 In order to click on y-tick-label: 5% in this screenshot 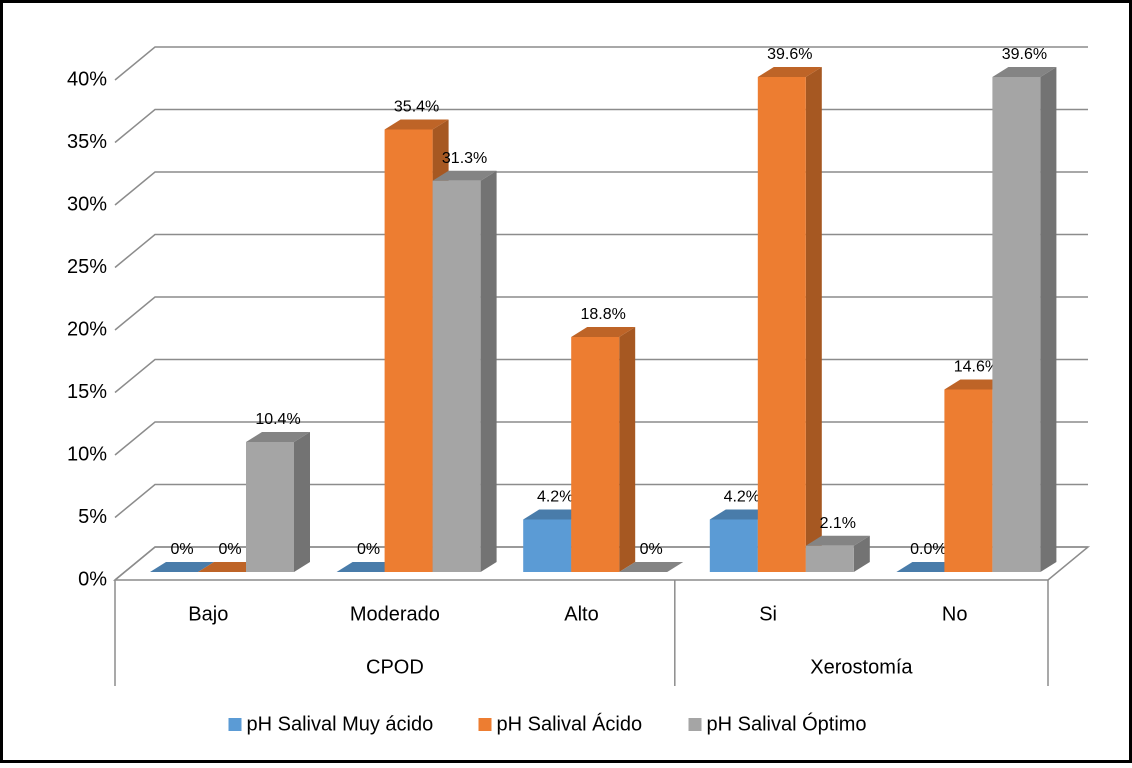, I will do `click(92, 517)`.